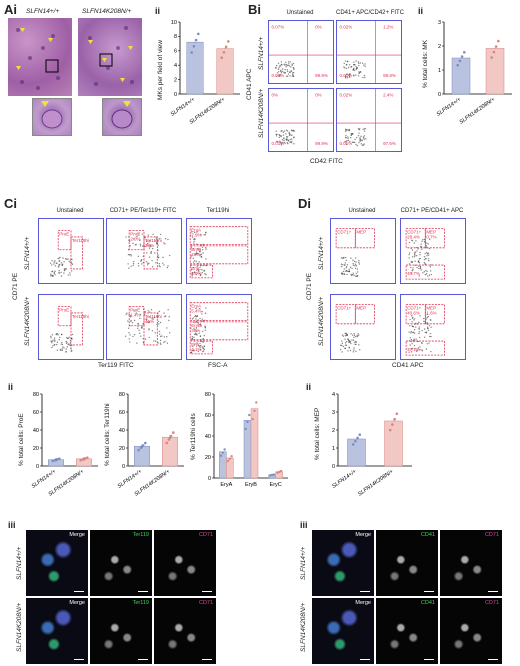 The image size is (520, 666). I want to click on if-channel-label: Ter119, so click(140, 603).